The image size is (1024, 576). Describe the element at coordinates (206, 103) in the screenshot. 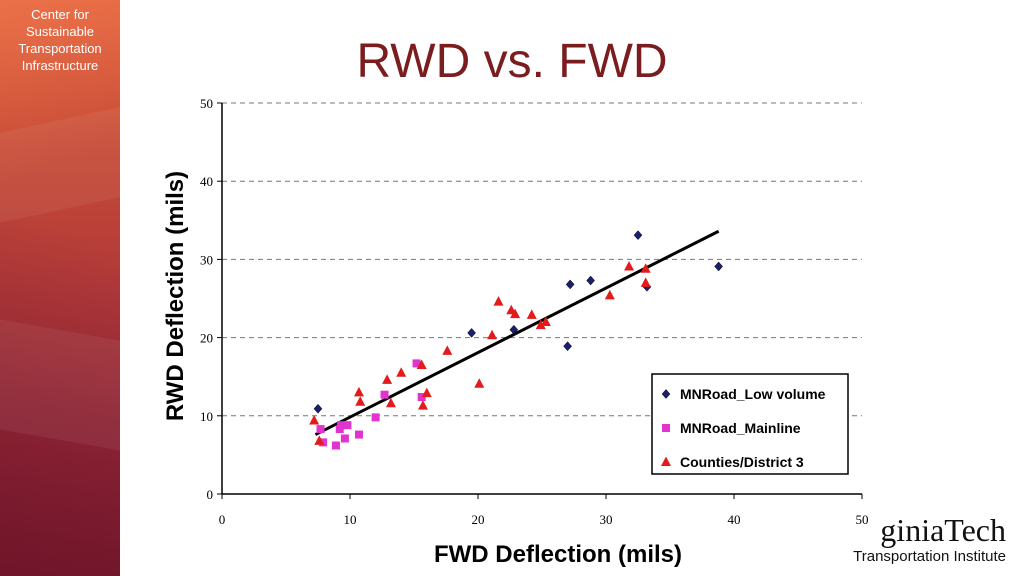

I see `y-tick-label: 50` at that location.